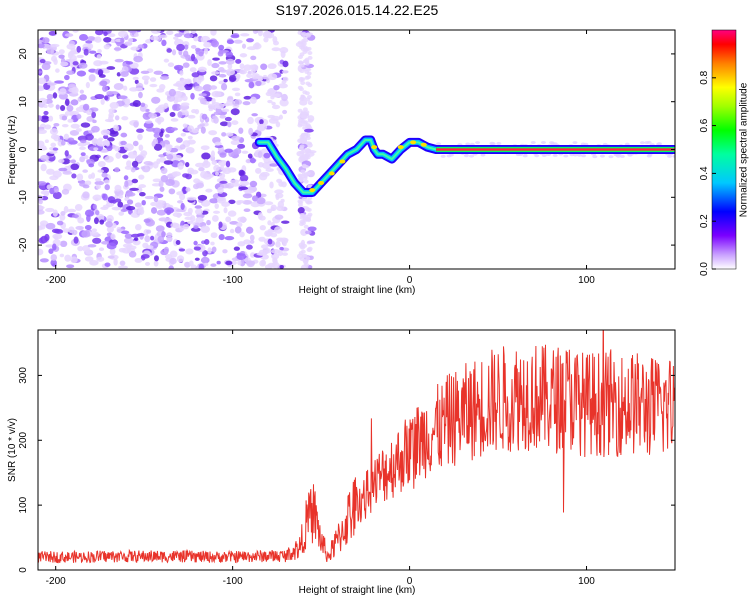  What do you see at coordinates (56, 581) in the screenshot?
I see `snr-xtick-label: -200` at bounding box center [56, 581].